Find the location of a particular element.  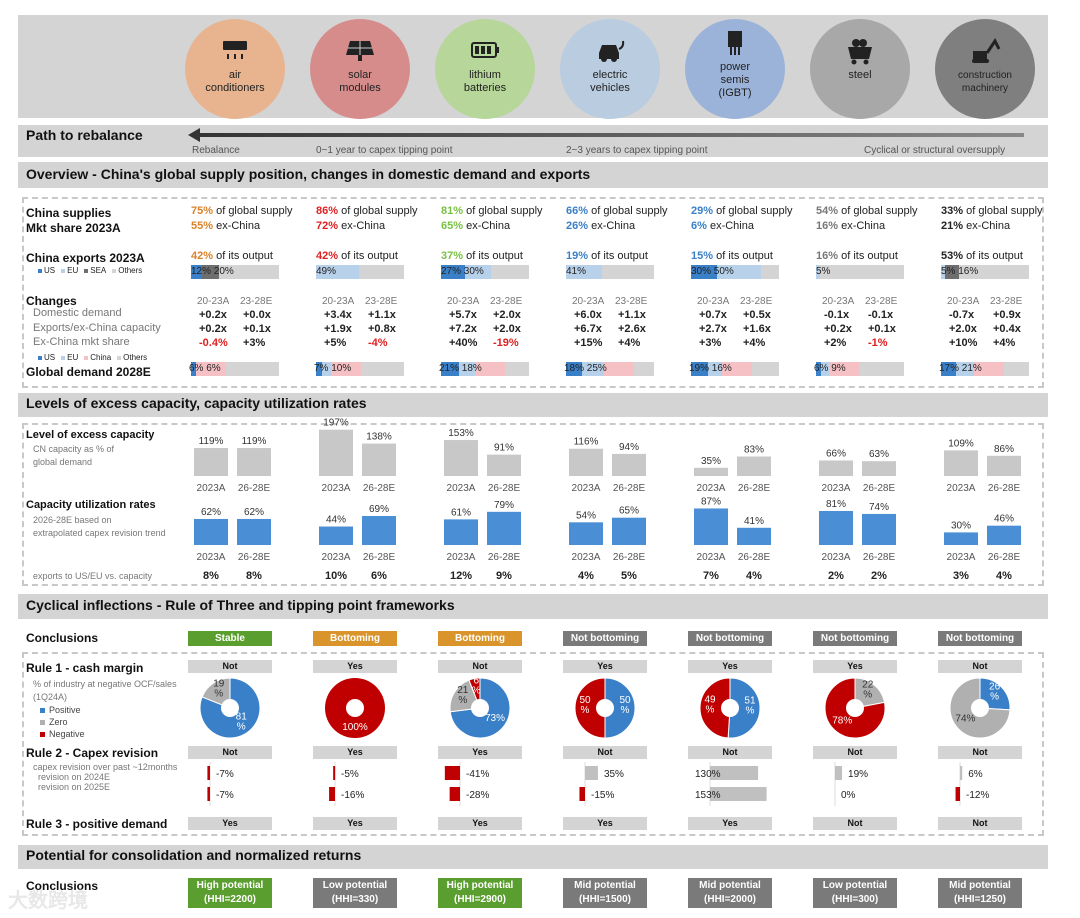

util-bar-label: 87% is located at coordinates (711, 501).